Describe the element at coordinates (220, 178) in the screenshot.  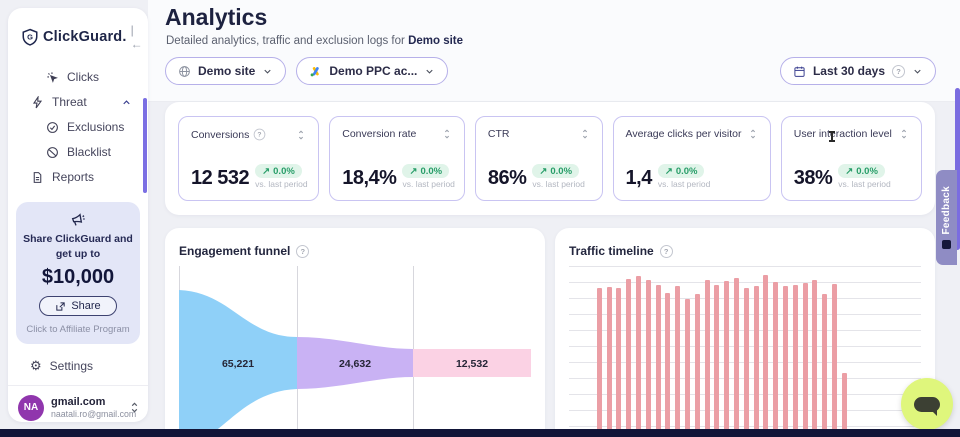
I see `metric-value: 12 532` at that location.